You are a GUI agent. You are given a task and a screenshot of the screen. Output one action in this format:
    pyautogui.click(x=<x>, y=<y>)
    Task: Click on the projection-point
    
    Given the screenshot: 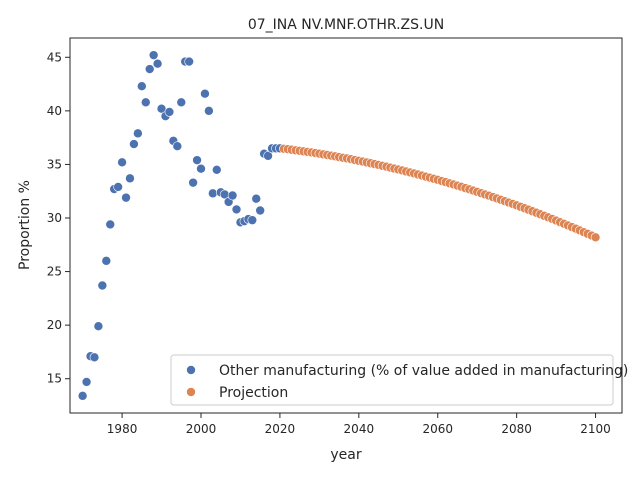 What is the action you would take?
    pyautogui.click(x=595, y=237)
    